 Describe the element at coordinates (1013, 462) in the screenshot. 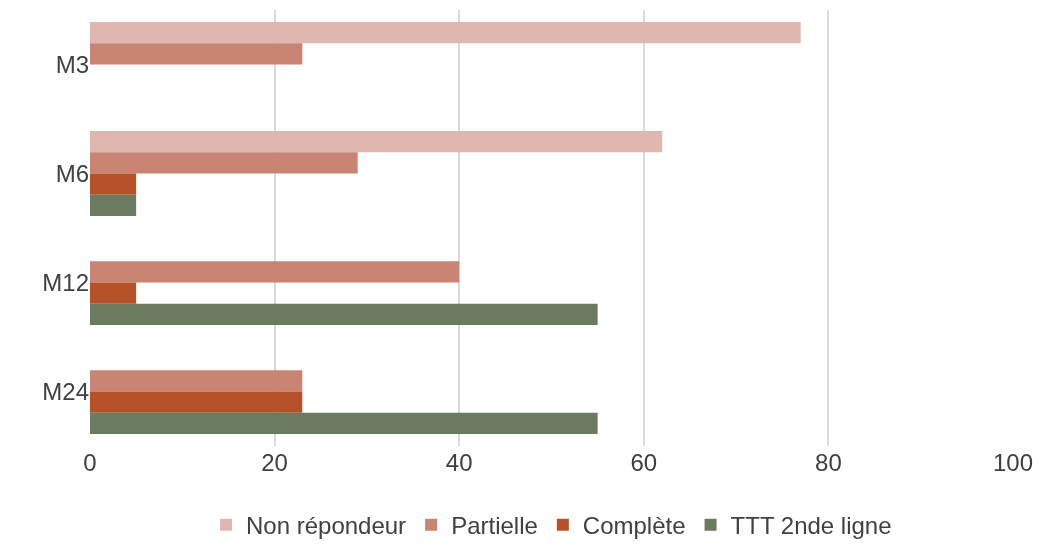

I see `x-tick-label: 100` at that location.